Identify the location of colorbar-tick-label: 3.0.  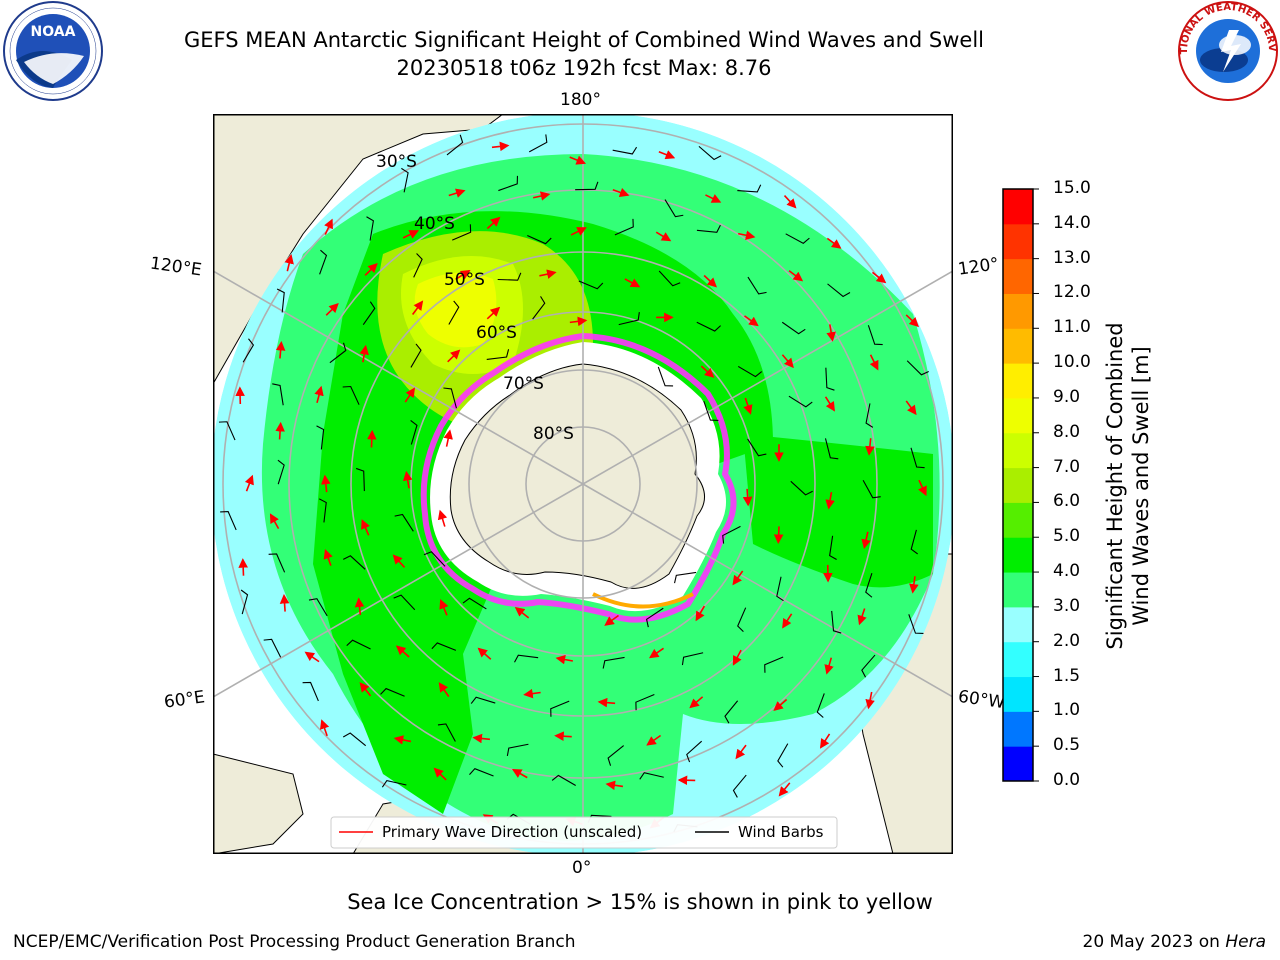
(1067, 605).